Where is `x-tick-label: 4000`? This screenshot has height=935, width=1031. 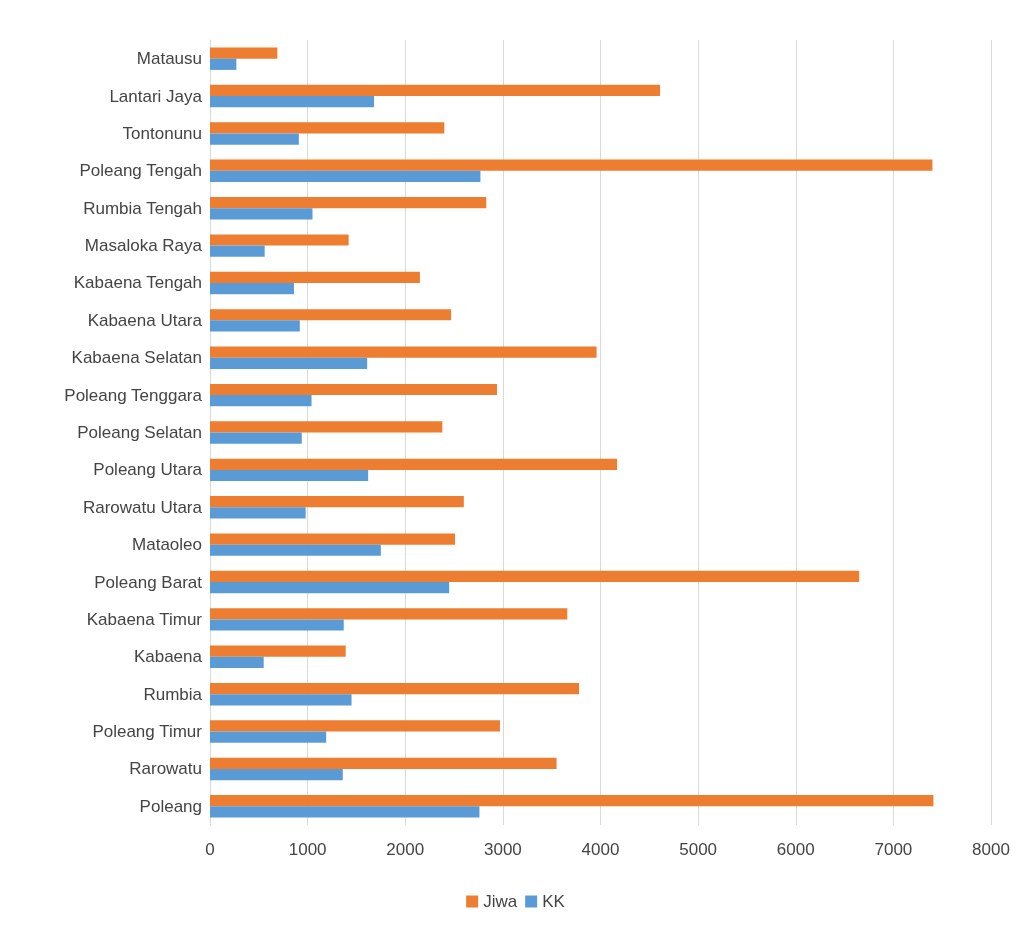 x-tick-label: 4000 is located at coordinates (600, 849).